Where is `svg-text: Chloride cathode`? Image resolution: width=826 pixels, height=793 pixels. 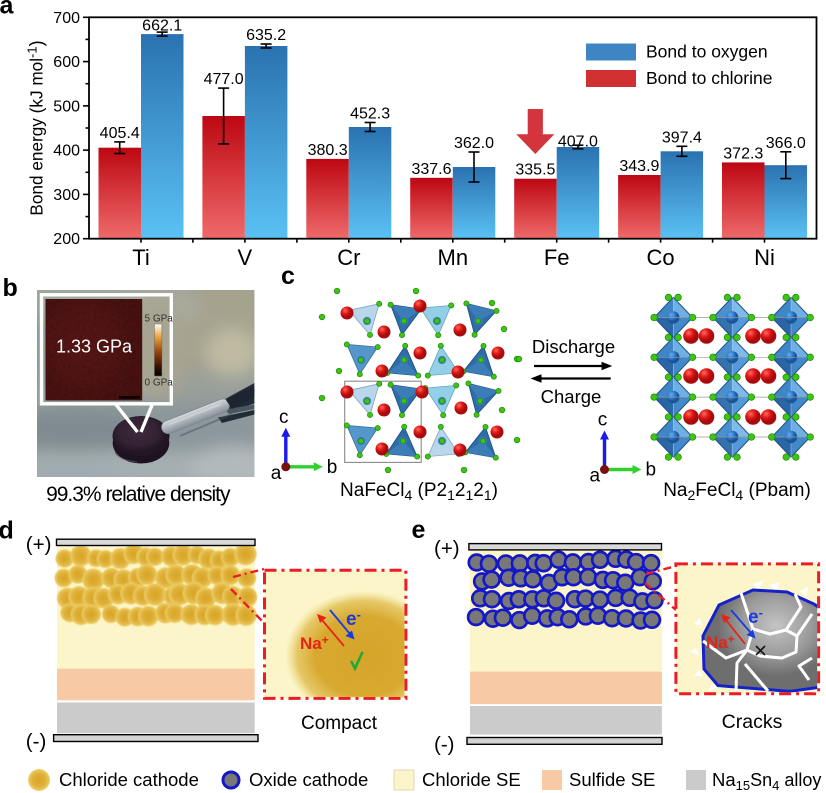
svg-text: Chloride cathode is located at coordinates (129, 779).